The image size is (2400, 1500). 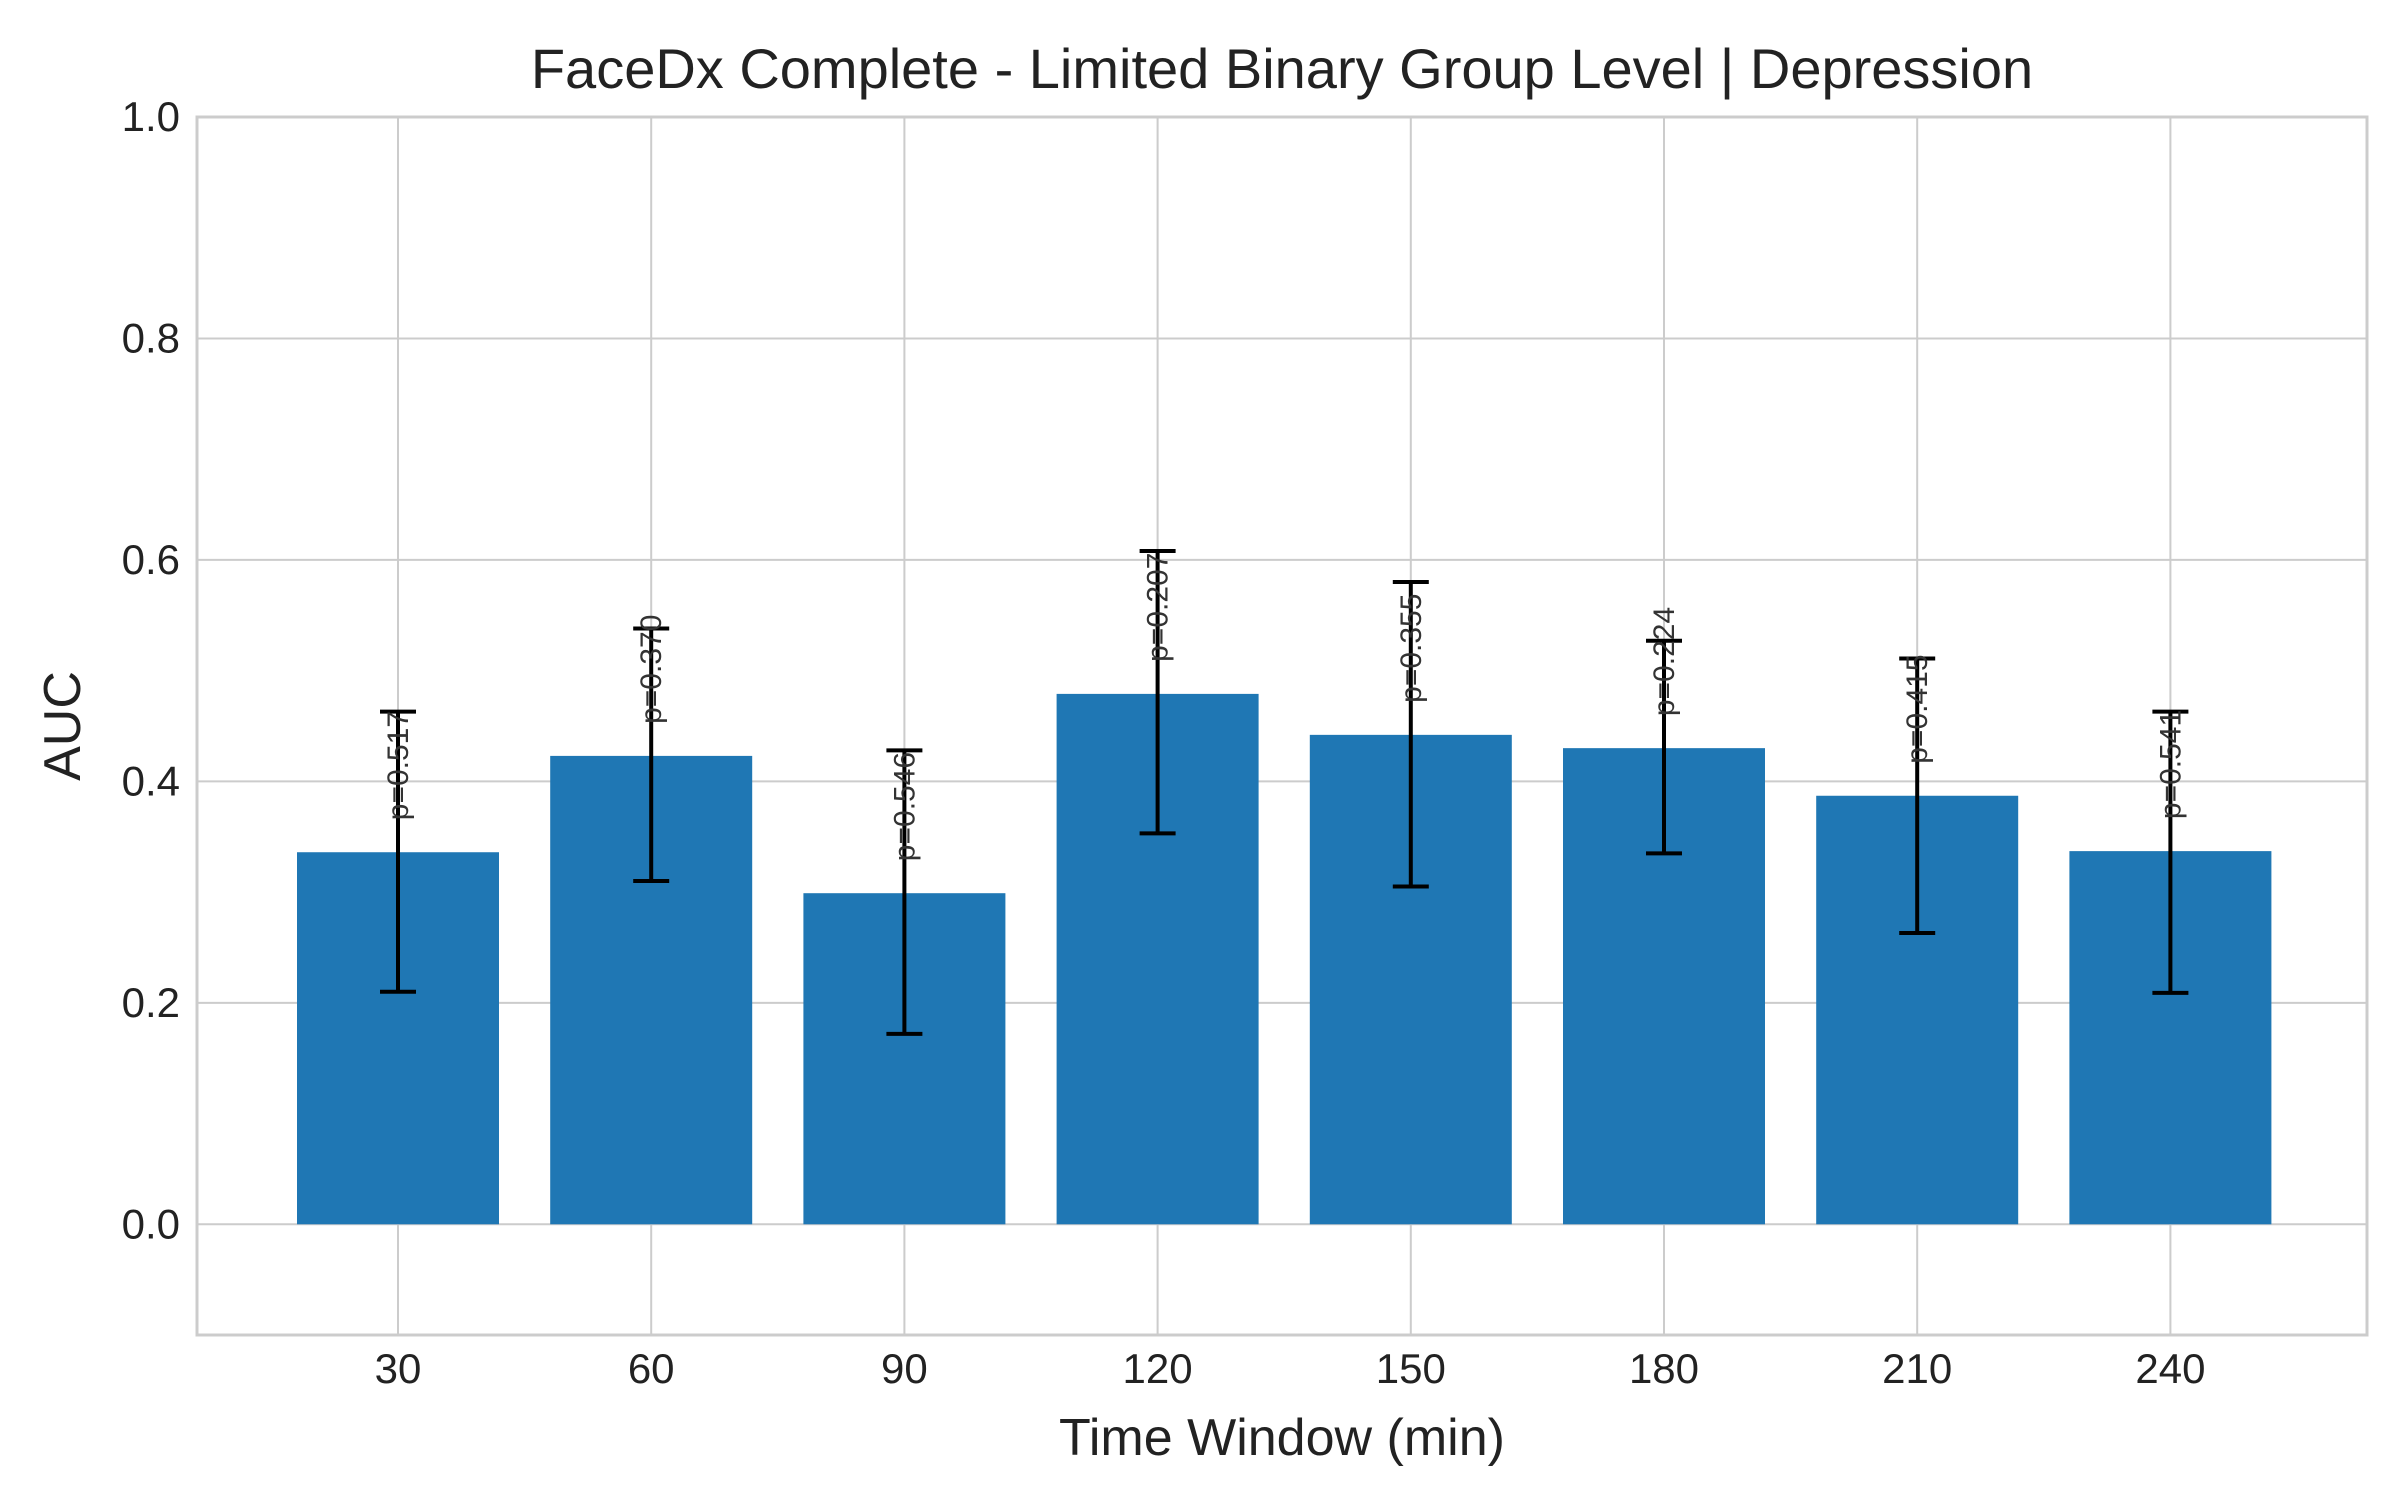 What do you see at coordinates (1158, 1368) in the screenshot?
I see `x-tick-label: 120` at bounding box center [1158, 1368].